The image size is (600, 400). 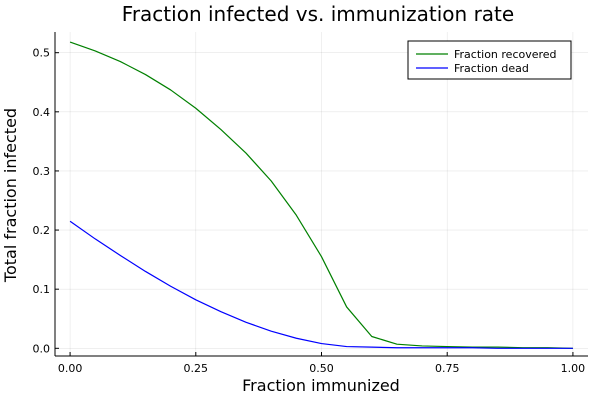 I want to click on y-tick-label: 0.3, so click(x=42, y=171).